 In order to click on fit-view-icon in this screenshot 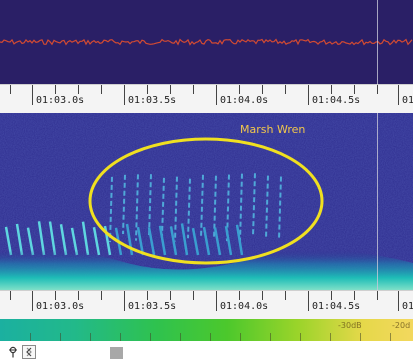, I will do `click(29, 352)`.